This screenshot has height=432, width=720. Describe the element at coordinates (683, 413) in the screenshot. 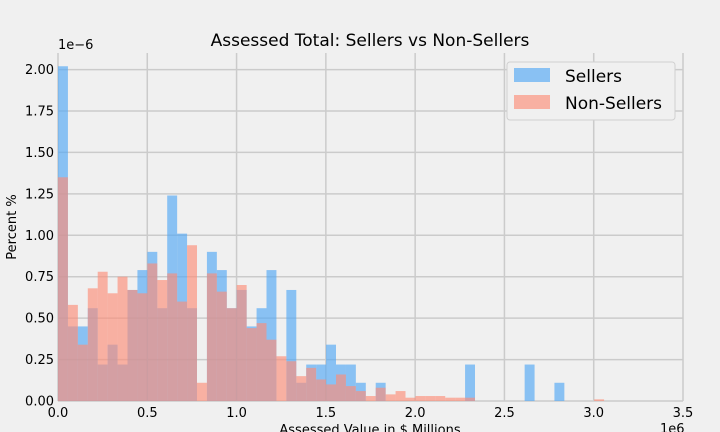

I see `x-tick-label: 3.5` at that location.